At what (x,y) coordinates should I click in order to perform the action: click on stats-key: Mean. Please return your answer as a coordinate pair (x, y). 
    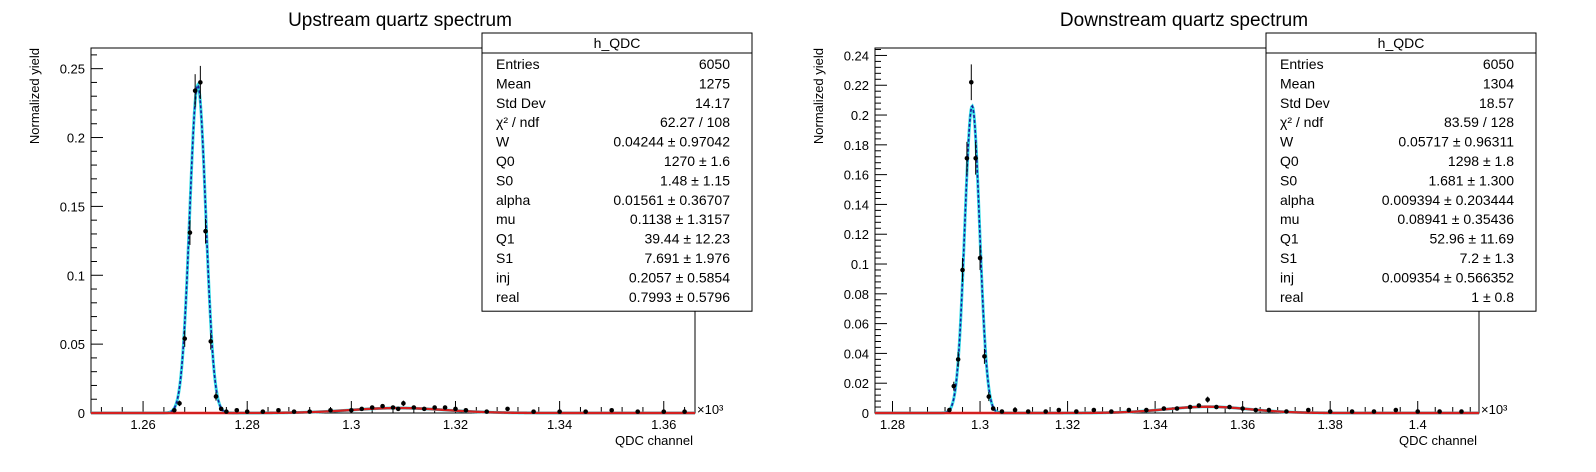
    Looking at the image, I should click on (513, 83).